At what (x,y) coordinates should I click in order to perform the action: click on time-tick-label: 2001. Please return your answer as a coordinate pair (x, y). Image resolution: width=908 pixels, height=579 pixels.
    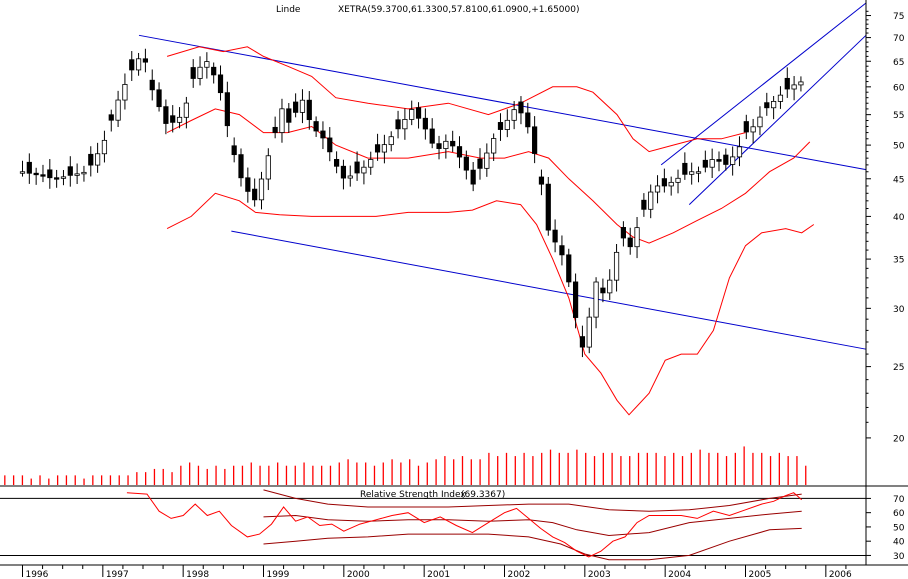
    Looking at the image, I should click on (438, 574).